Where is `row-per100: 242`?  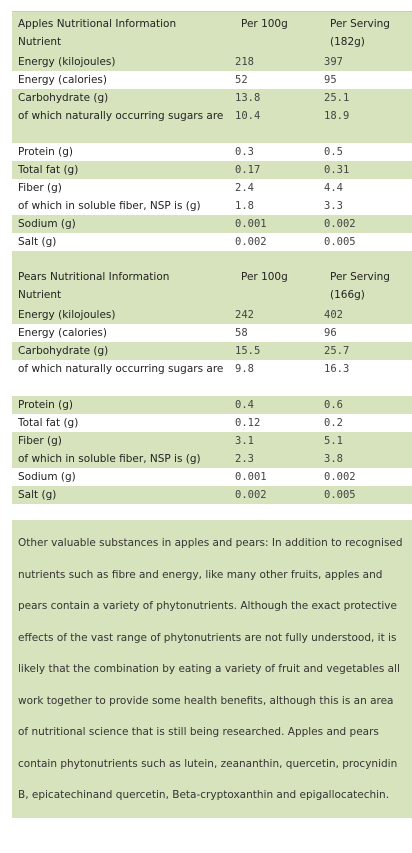 row-per100: 242 is located at coordinates (244, 315).